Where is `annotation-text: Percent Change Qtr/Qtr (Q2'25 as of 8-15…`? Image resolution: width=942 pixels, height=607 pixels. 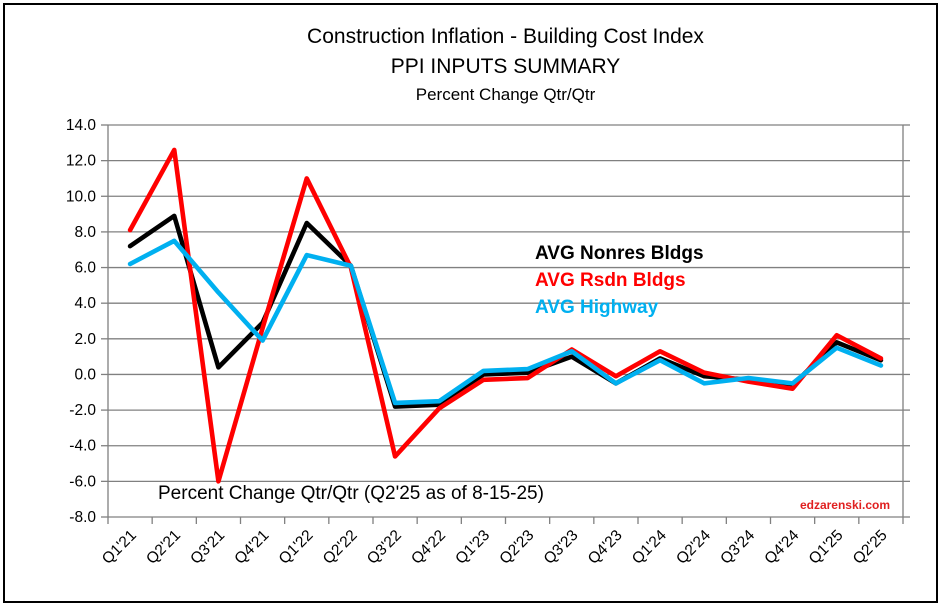
annotation-text: Percent Change Qtr/Qtr (Q2'25 as of 8-15… is located at coordinates (351, 493).